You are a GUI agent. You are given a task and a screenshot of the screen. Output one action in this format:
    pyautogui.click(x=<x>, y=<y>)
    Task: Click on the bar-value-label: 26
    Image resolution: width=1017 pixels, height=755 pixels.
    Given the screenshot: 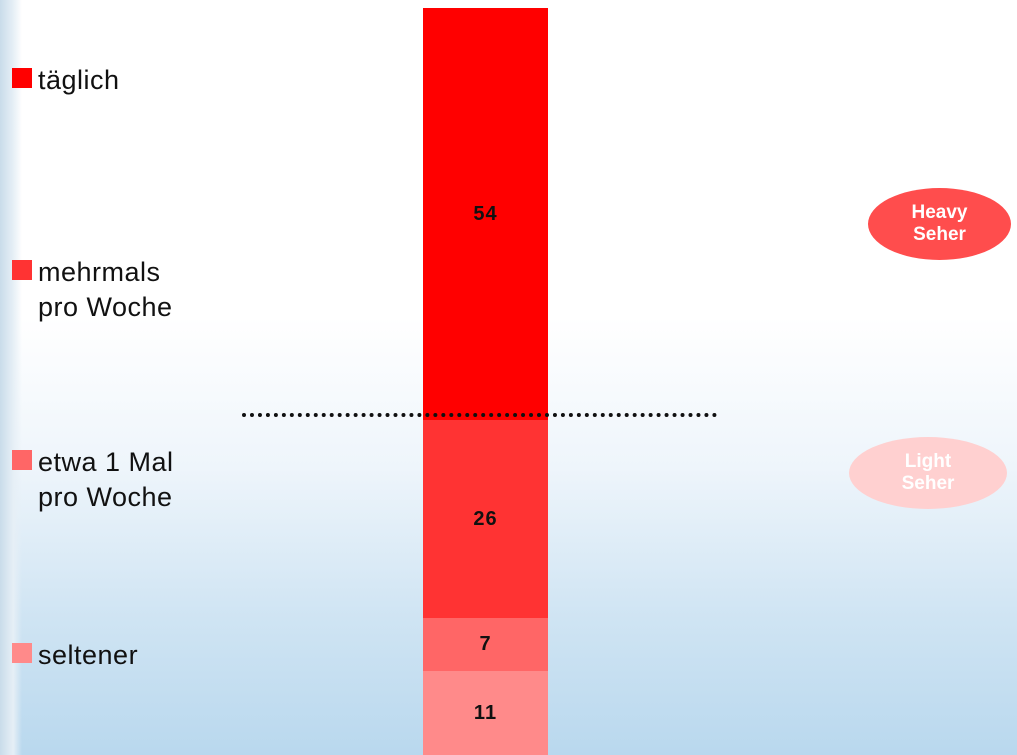 What is the action you would take?
    pyautogui.click(x=485, y=518)
    